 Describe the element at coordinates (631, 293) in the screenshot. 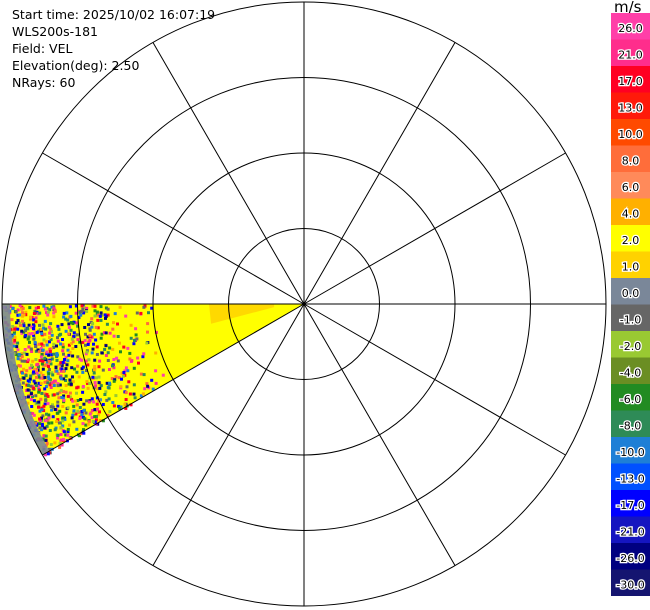

I see `colorbar-tick-label: 0.0` at that location.